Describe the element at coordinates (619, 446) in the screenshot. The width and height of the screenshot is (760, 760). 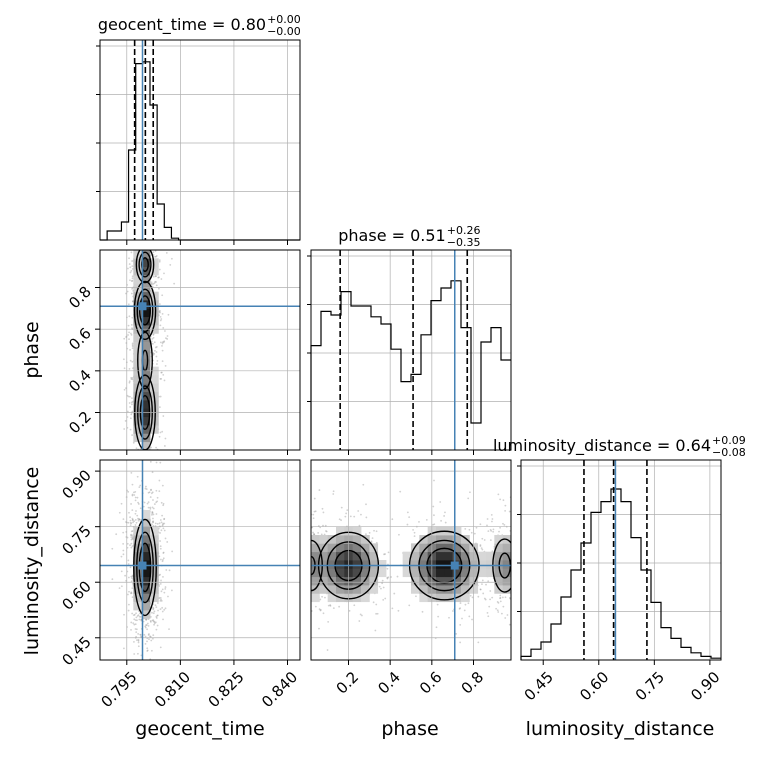
I see `luminosity-distance-title: luminosity_distance = 0.64 +0.09−0.08` at that location.